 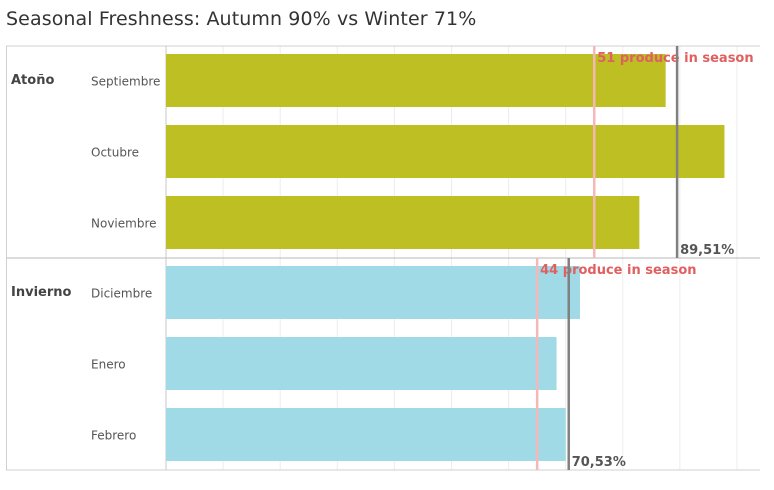 I want to click on category-label: Enero, so click(x=108, y=365).